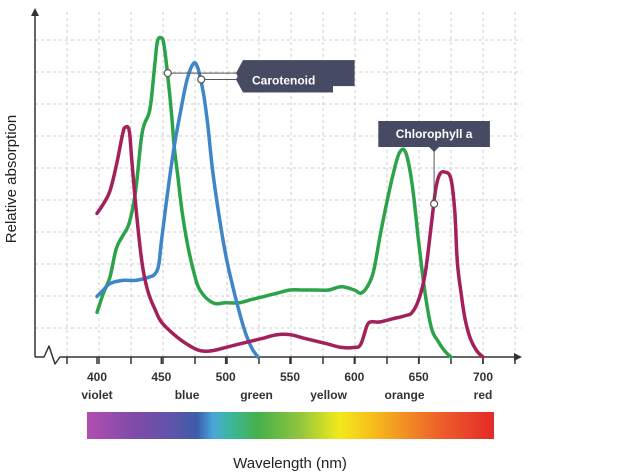  What do you see at coordinates (354, 377) in the screenshot?
I see `x-tick-label-600: 600` at bounding box center [354, 377].